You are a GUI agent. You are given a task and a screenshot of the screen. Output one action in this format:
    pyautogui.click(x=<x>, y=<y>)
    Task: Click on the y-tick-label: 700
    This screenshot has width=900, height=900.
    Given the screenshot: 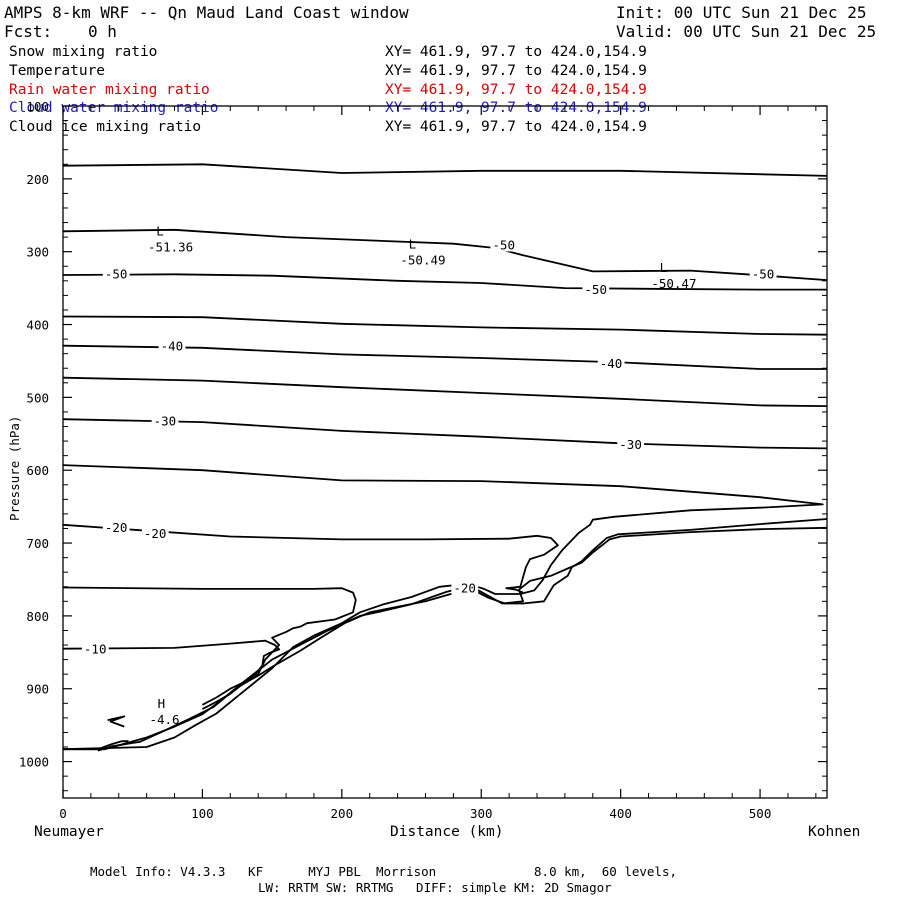 What is the action you would take?
    pyautogui.click(x=37, y=543)
    